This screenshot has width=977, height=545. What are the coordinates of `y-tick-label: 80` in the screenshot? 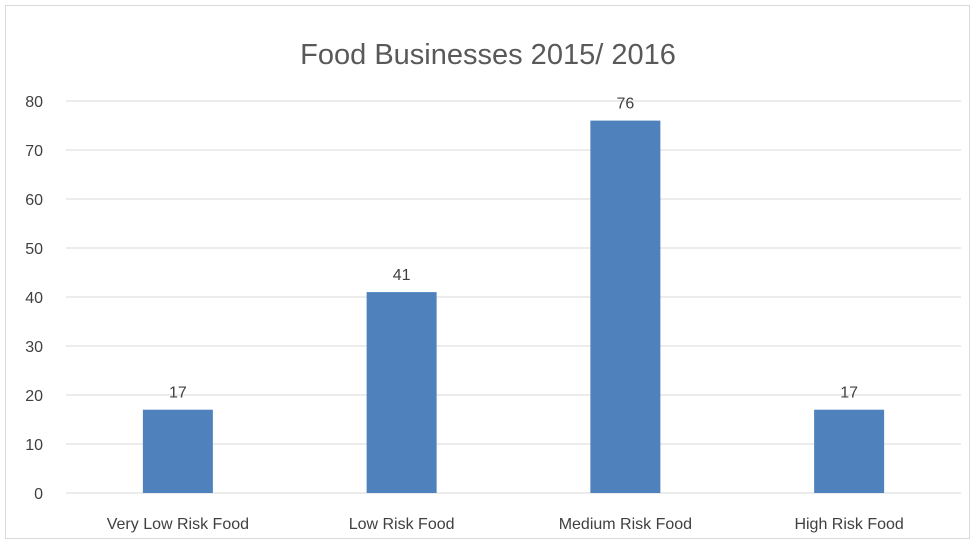 It's located at (34, 102).